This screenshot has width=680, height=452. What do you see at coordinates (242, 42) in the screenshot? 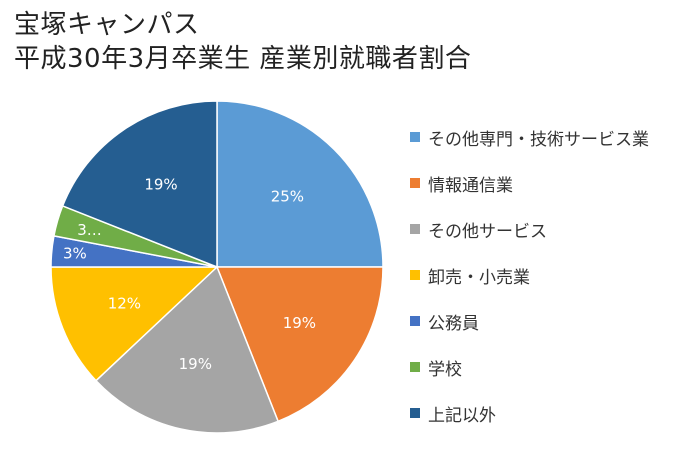
I see `chart-title: 宝塚キャンパス 平成30年3月卒業生 産業別就職者割合` at bounding box center [242, 42].